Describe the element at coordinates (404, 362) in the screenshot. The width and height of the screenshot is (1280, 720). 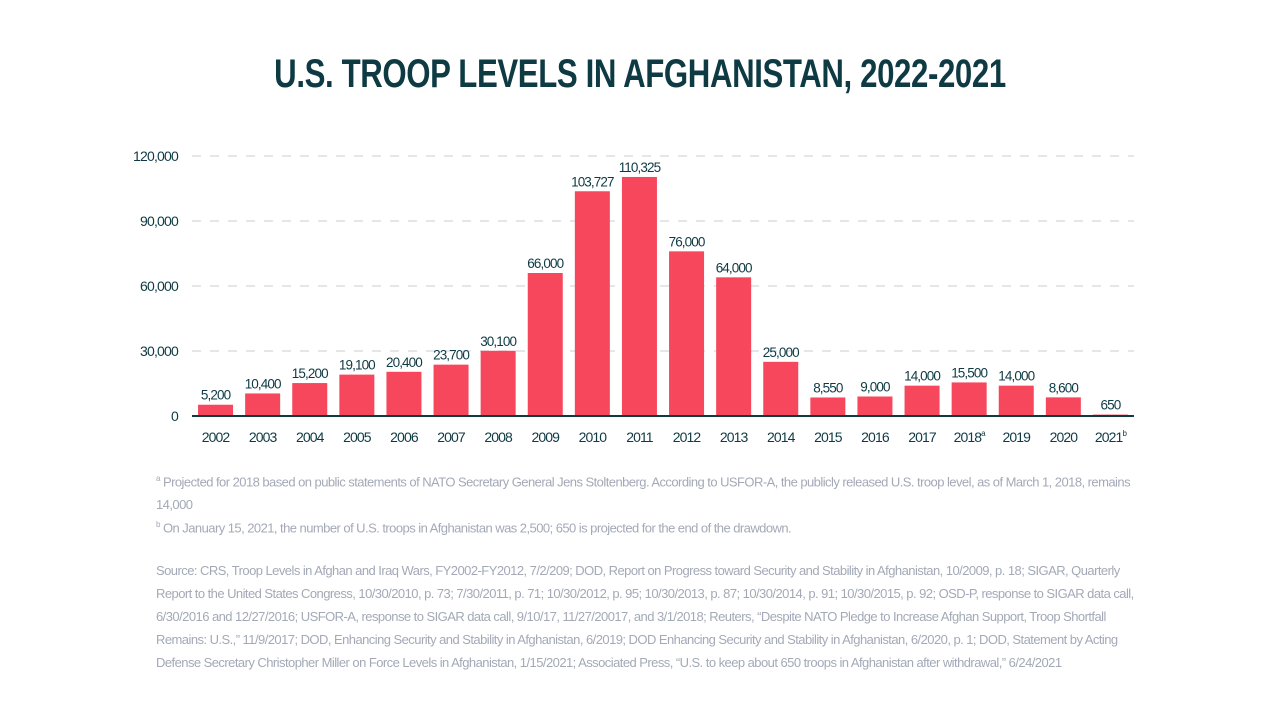
I see `data-label: 20,400` at that location.